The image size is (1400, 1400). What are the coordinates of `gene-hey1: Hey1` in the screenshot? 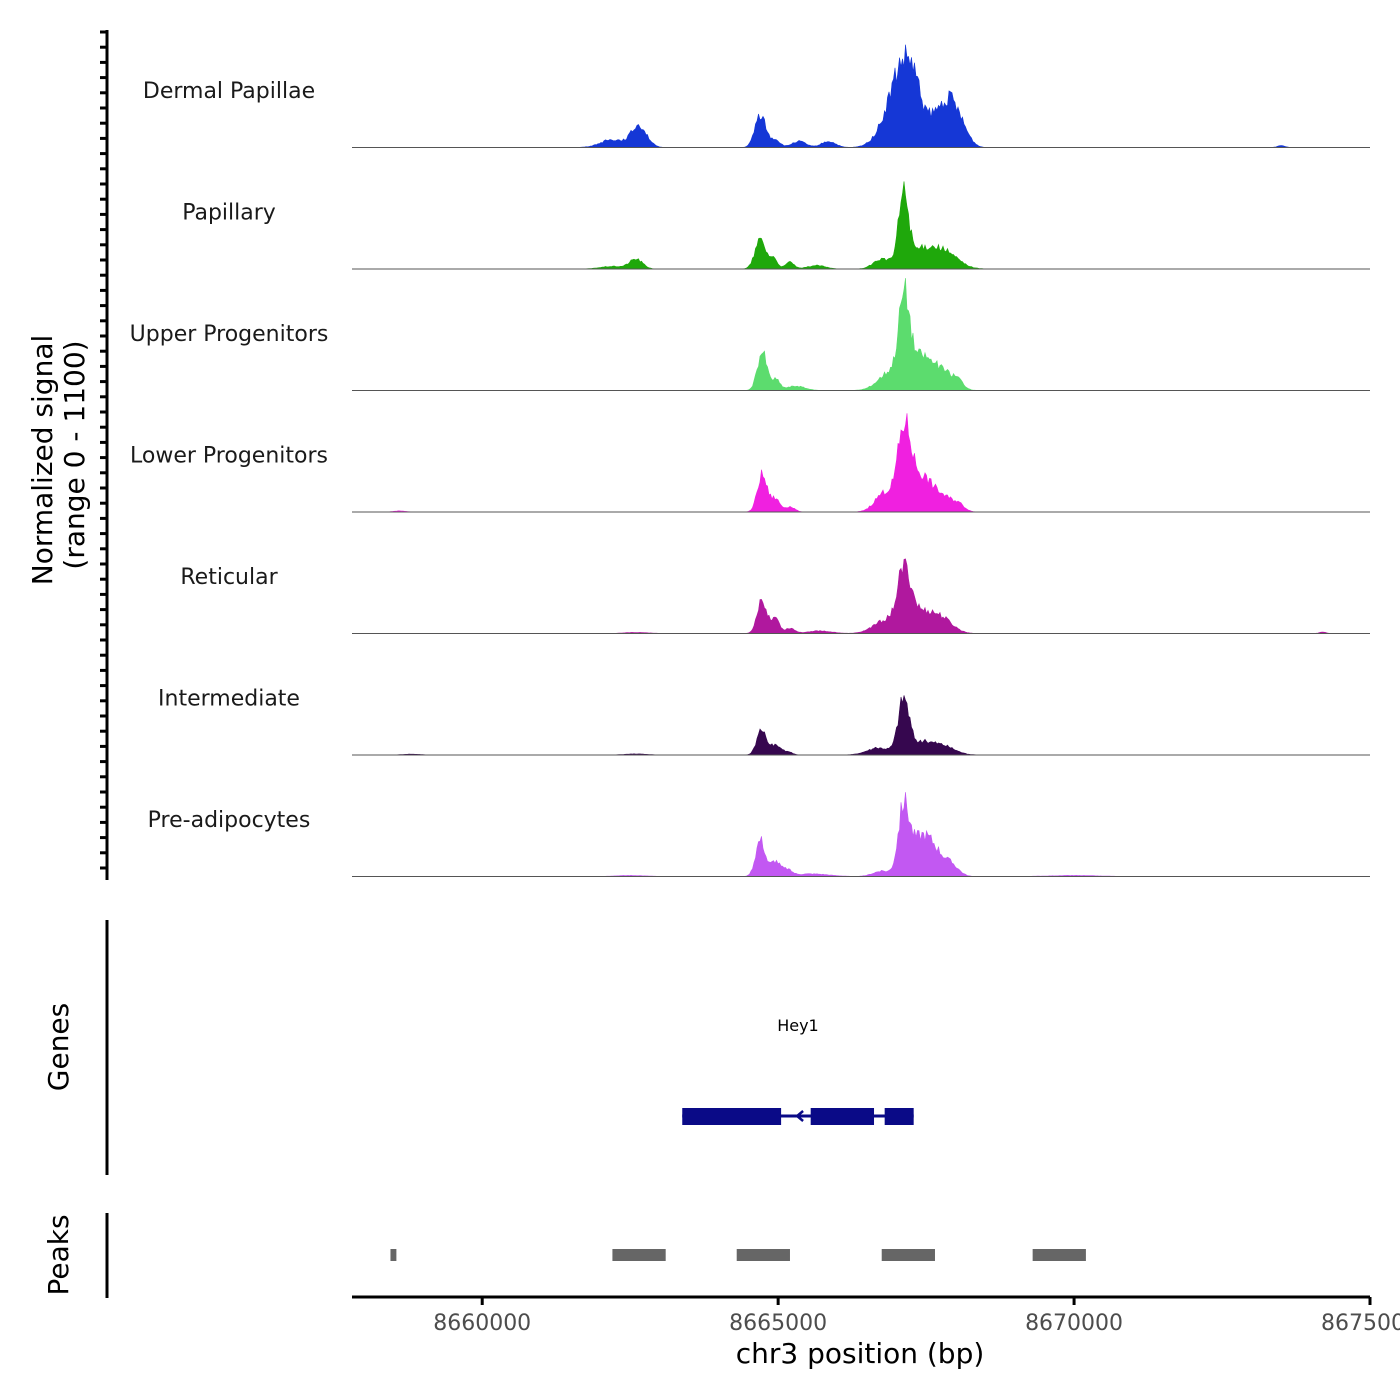 It's located at (798, 1070).